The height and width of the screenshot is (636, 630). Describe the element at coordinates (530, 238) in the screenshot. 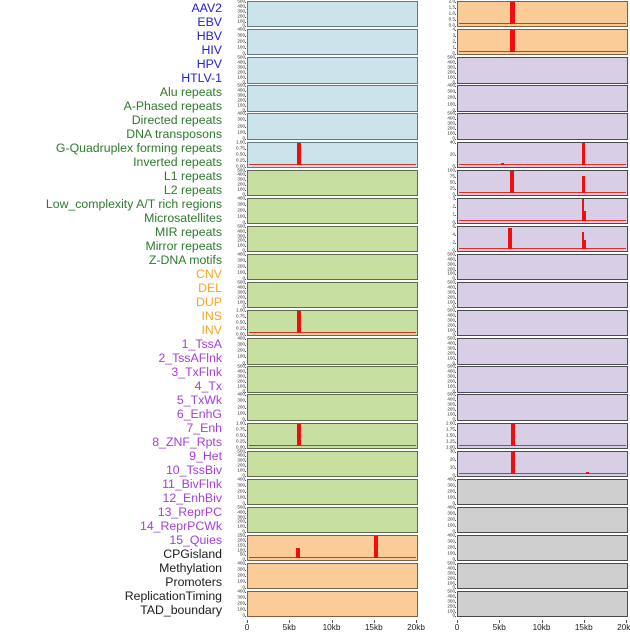

I see `track-panel-right-8: 6 4 2 0` at that location.